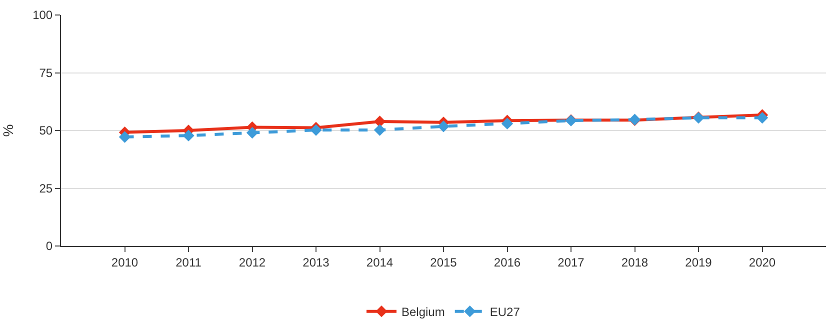  I want to click on y-tick-label: 50, so click(46, 131).